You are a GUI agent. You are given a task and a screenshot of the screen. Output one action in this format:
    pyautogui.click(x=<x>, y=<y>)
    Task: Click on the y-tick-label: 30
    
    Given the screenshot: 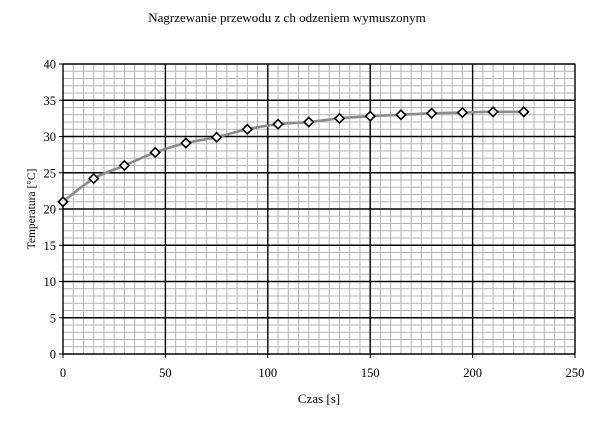 What is the action you would take?
    pyautogui.click(x=50, y=137)
    